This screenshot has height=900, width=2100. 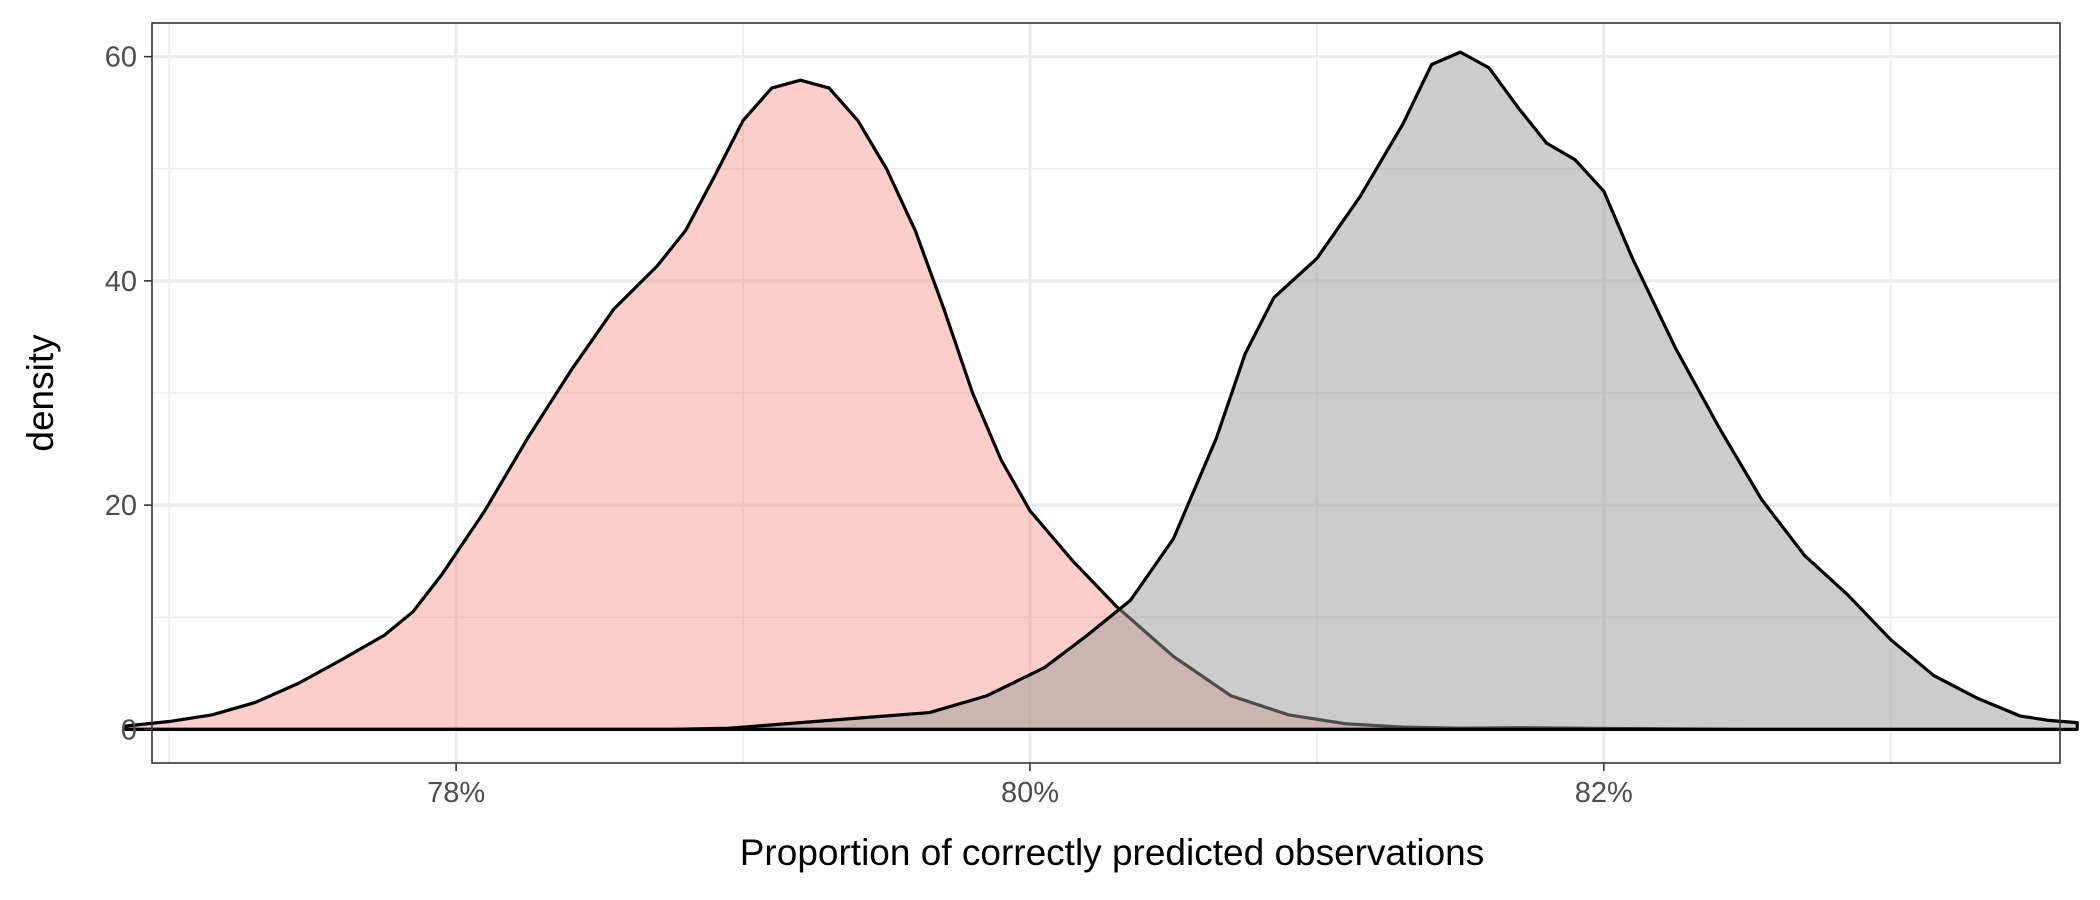 I want to click on y-tick-label: 20, so click(x=121, y=506).